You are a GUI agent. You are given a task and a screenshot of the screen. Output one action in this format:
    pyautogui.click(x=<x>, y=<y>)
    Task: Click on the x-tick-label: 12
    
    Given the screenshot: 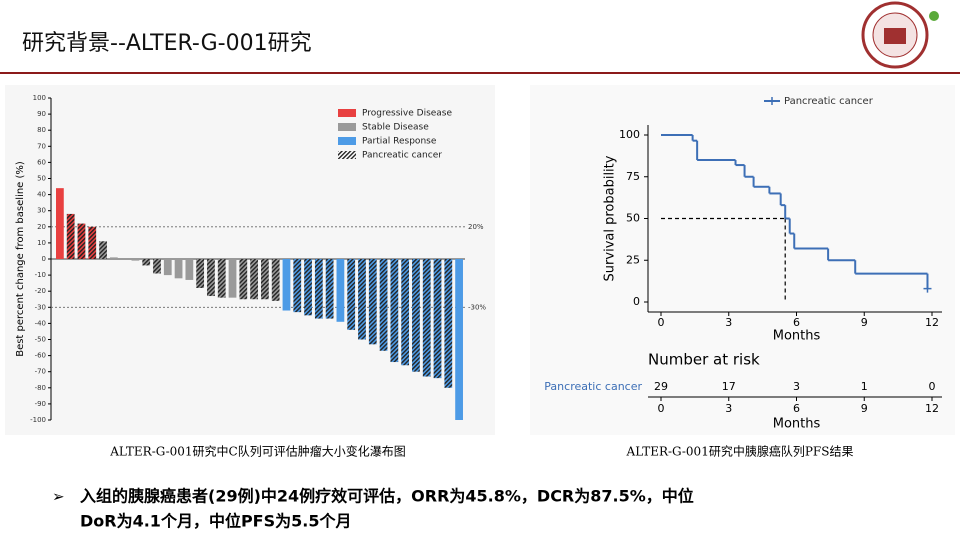 What is the action you would take?
    pyautogui.click(x=932, y=322)
    